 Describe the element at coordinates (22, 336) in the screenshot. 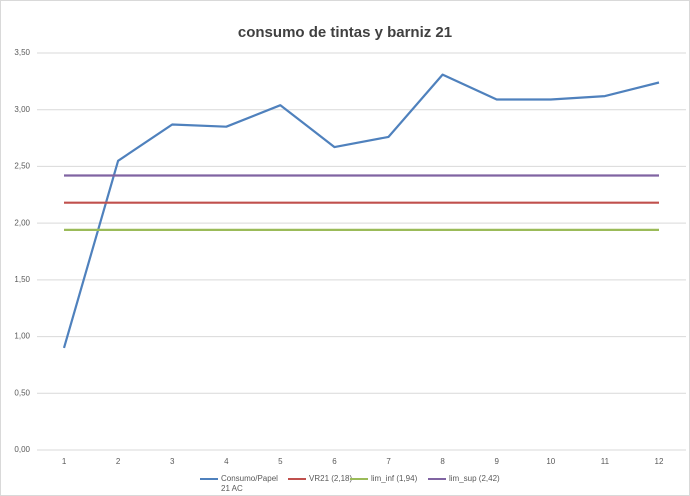

I see `y-tick-label: 1,00` at that location.